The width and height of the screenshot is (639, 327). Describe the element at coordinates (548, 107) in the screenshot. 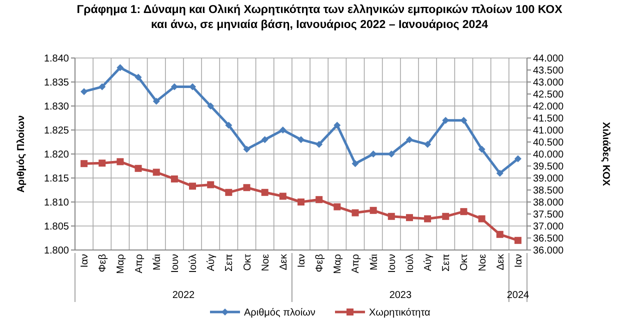

I see `y2-tick-label: 42.000` at that location.